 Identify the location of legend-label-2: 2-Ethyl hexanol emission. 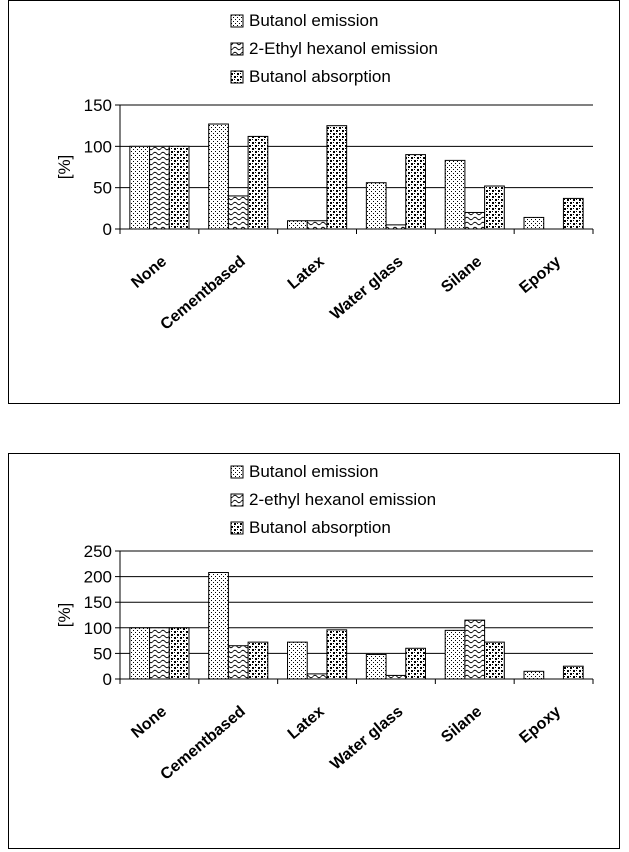
(343, 48).